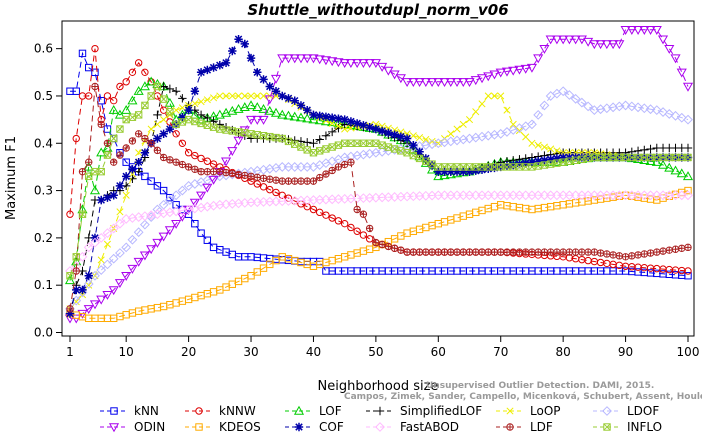  I want to click on legend-label: kNN, so click(146, 411).